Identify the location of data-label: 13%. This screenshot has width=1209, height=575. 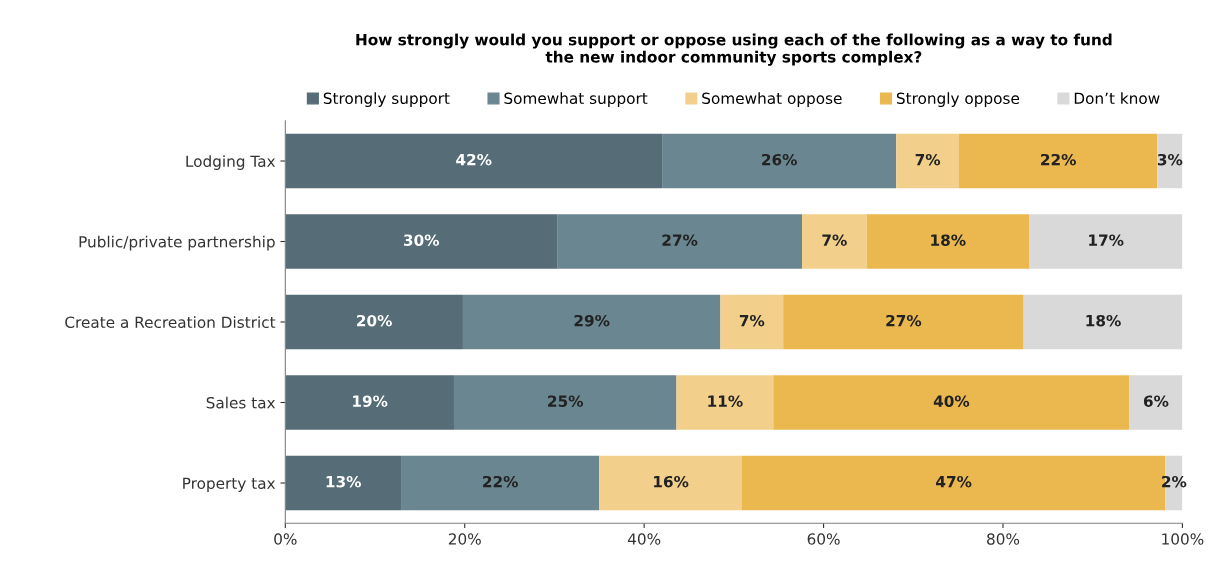
(343, 481).